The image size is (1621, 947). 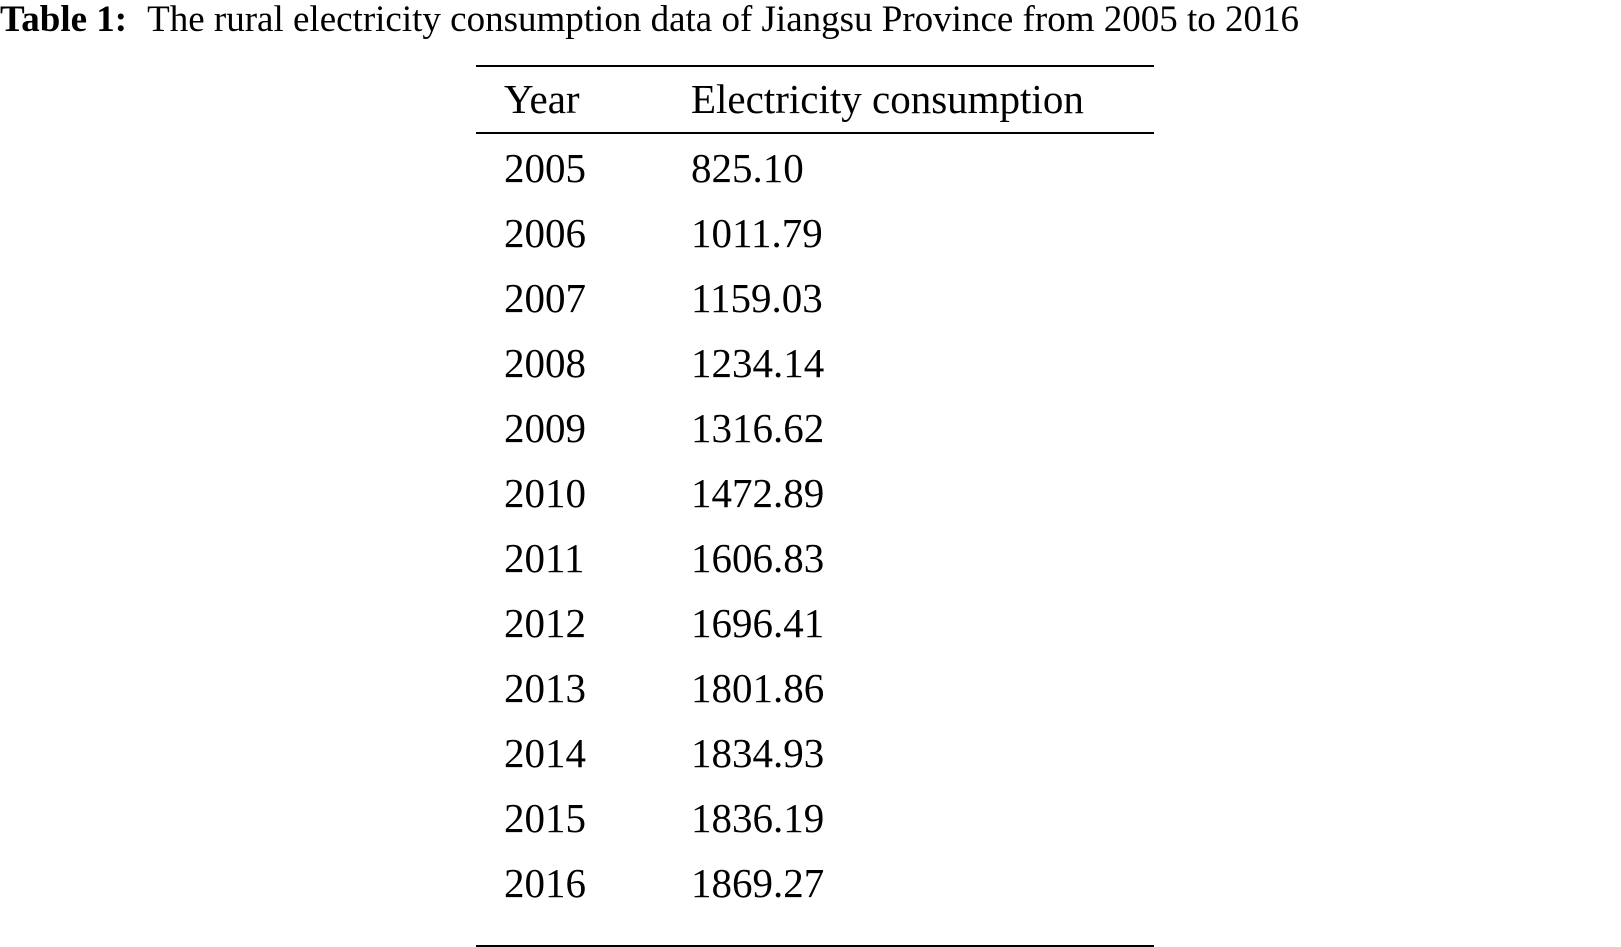 I want to click on table-row: 2007 1159.03, so click(x=815, y=298).